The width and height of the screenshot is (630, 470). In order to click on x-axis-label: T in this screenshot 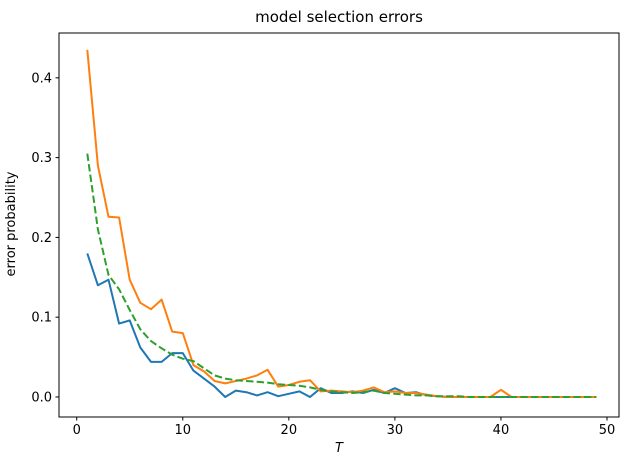, I will do `click(339, 448)`.